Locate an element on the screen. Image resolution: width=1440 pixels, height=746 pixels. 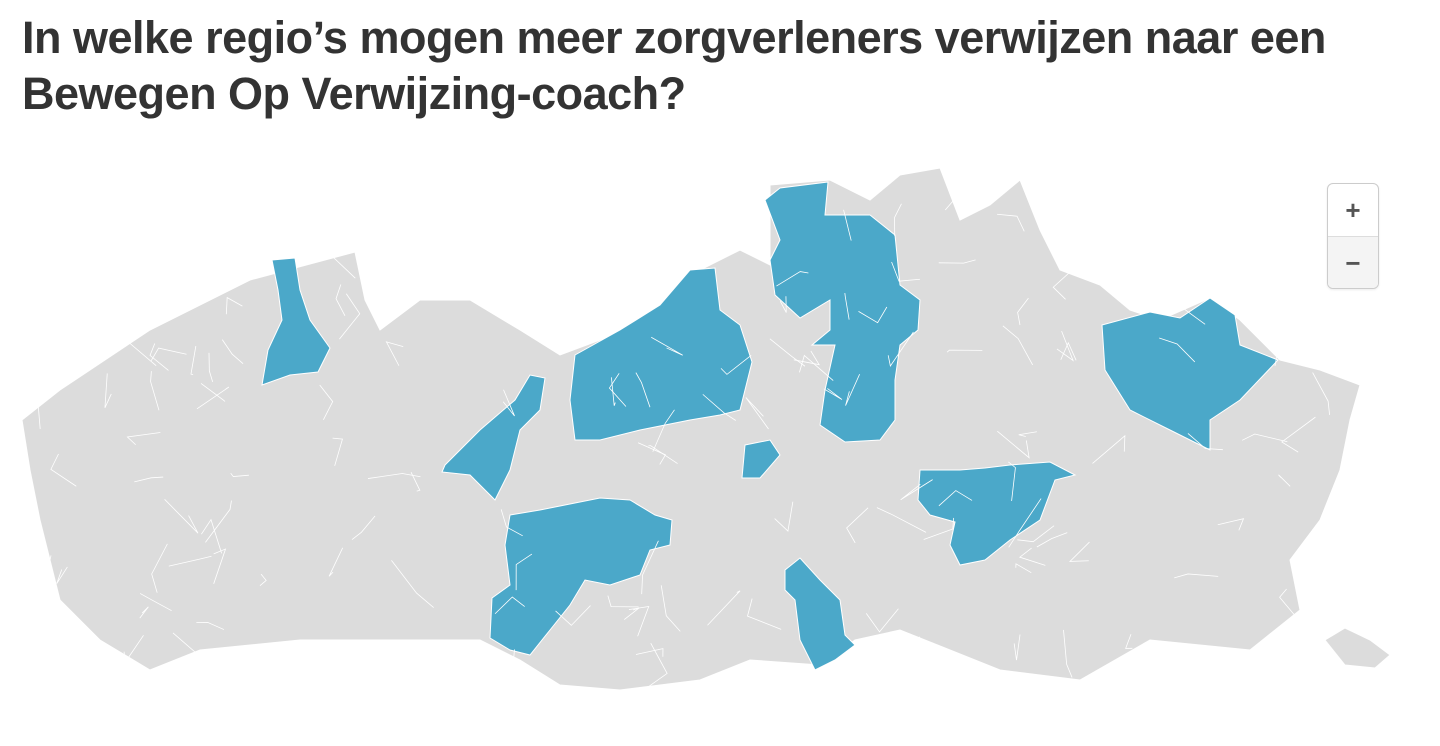
zoom-in-button: + is located at coordinates (1353, 210).